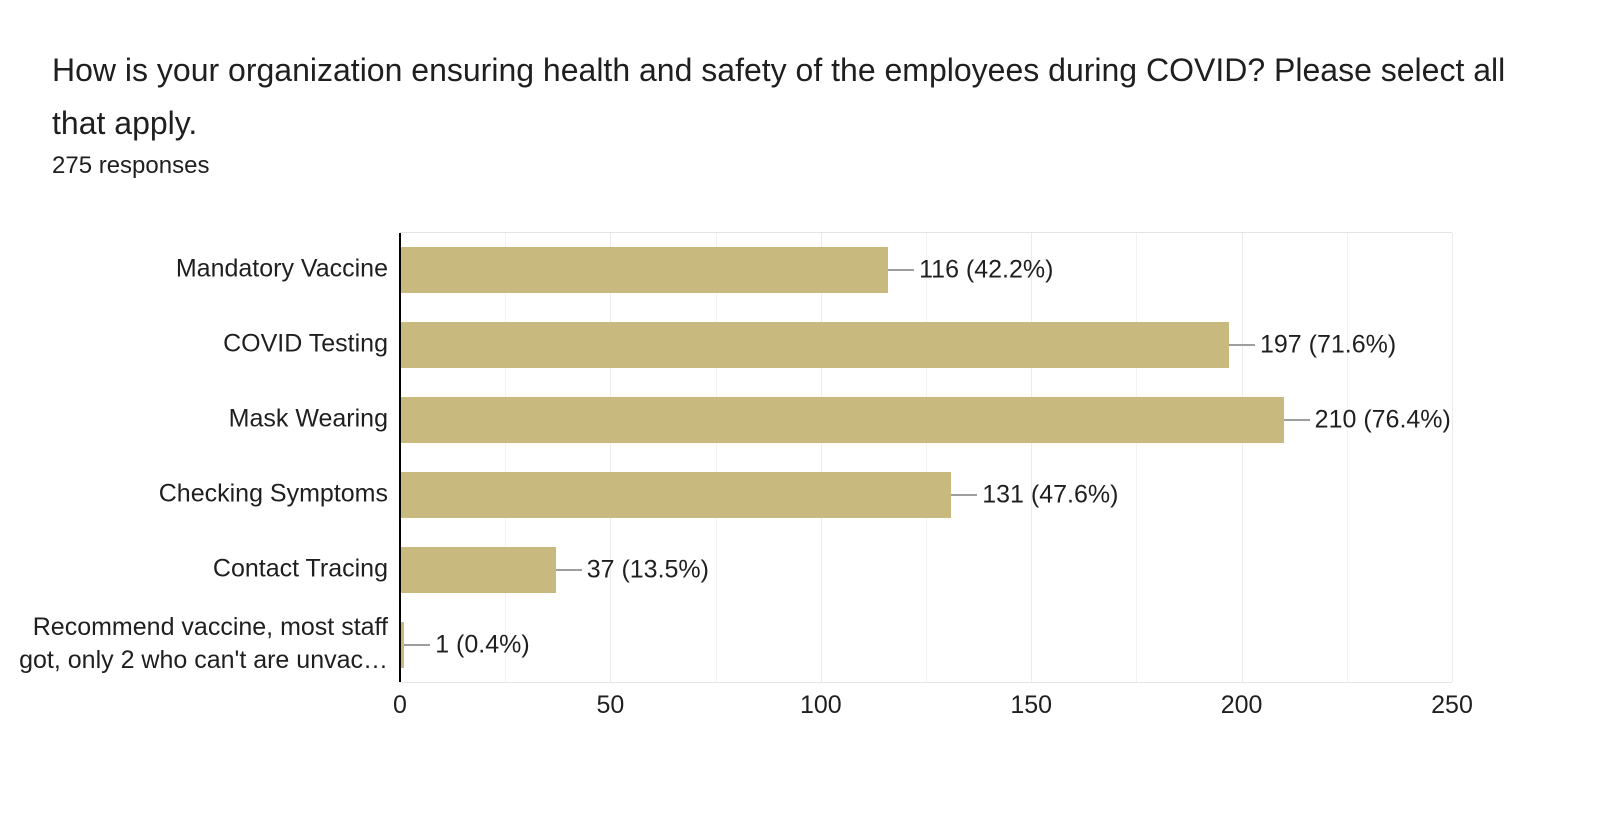 The width and height of the screenshot is (1600, 813). Describe the element at coordinates (273, 493) in the screenshot. I see `category-label: Checking Symptoms` at that location.